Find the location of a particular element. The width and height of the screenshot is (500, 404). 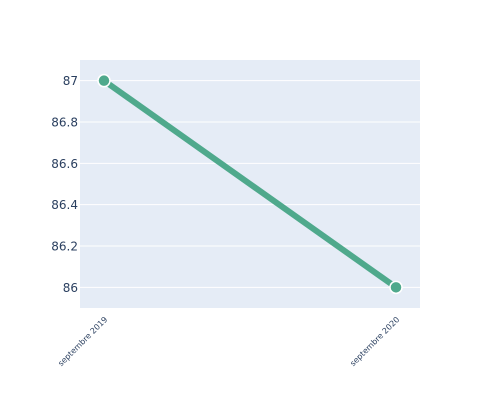

x-axis-tick-labels: septembre 2019 septembre 2020 is located at coordinates (228, 341).